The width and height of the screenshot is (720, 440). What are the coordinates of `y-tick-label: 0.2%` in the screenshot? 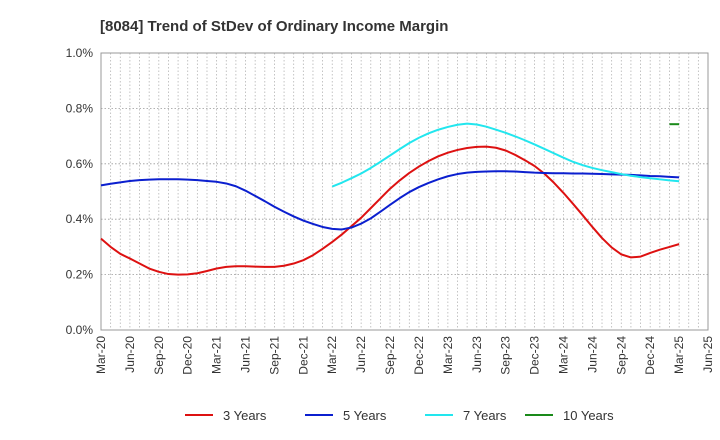 It's located at (80, 275).